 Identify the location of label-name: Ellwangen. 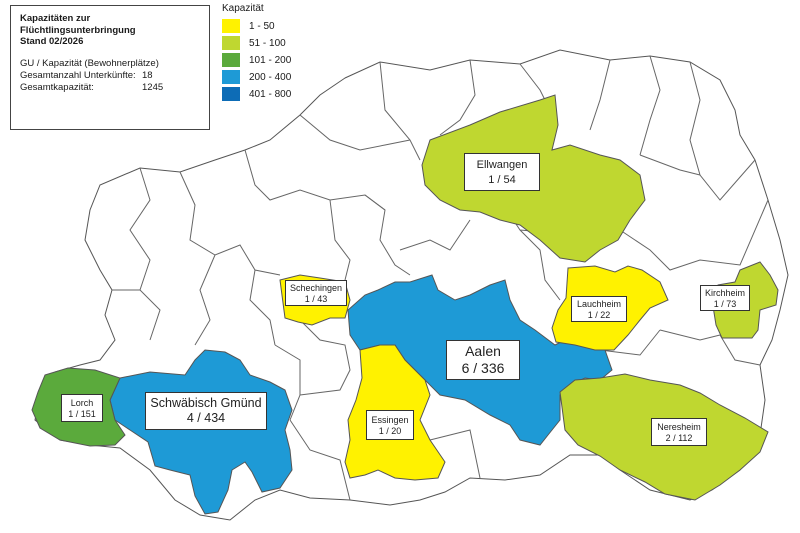
(502, 165).